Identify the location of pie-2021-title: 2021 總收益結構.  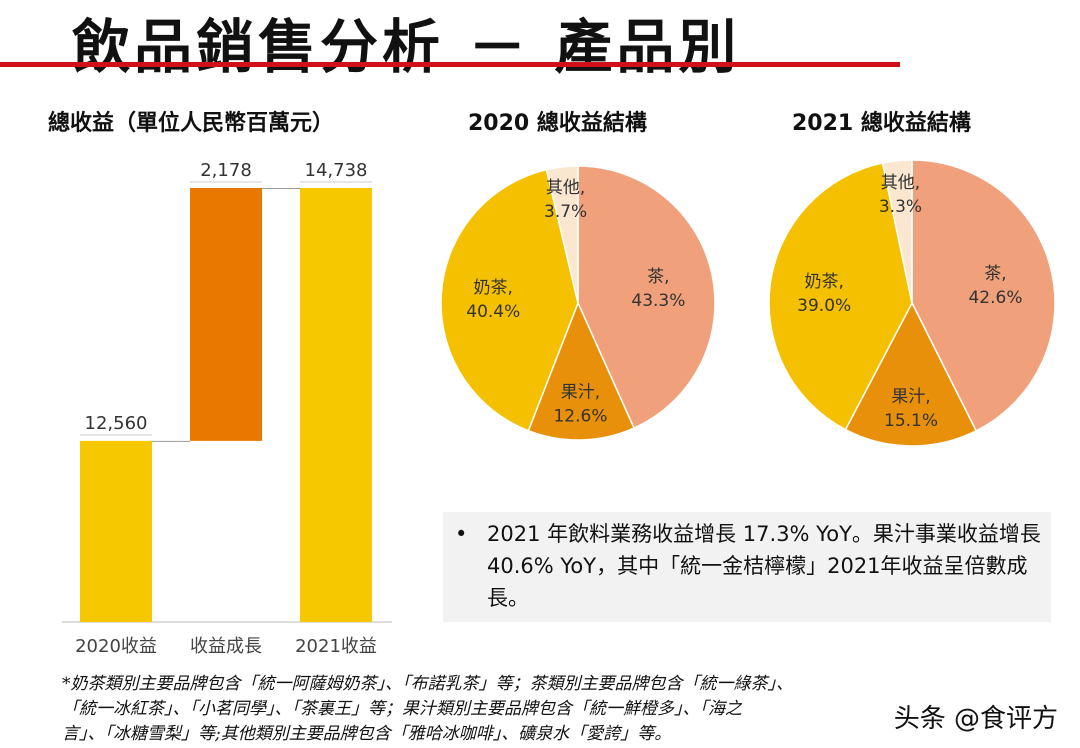
(881, 123).